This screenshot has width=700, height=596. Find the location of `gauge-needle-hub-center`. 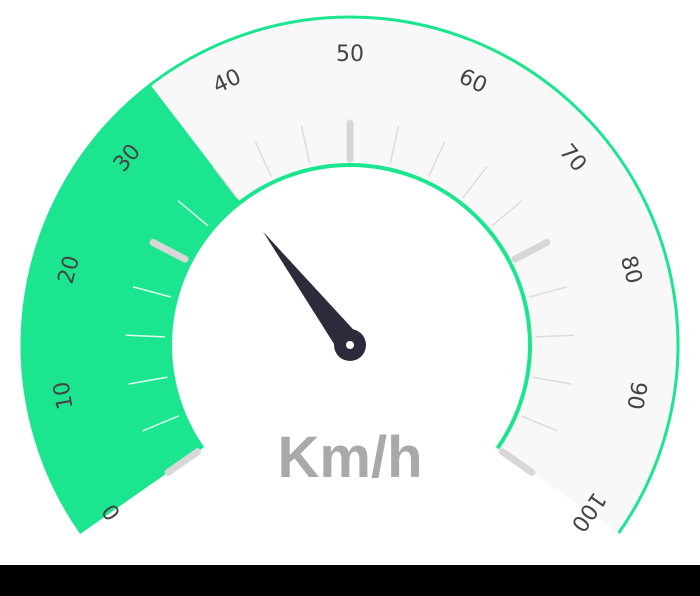

gauge-needle-hub-center is located at coordinates (350, 345).